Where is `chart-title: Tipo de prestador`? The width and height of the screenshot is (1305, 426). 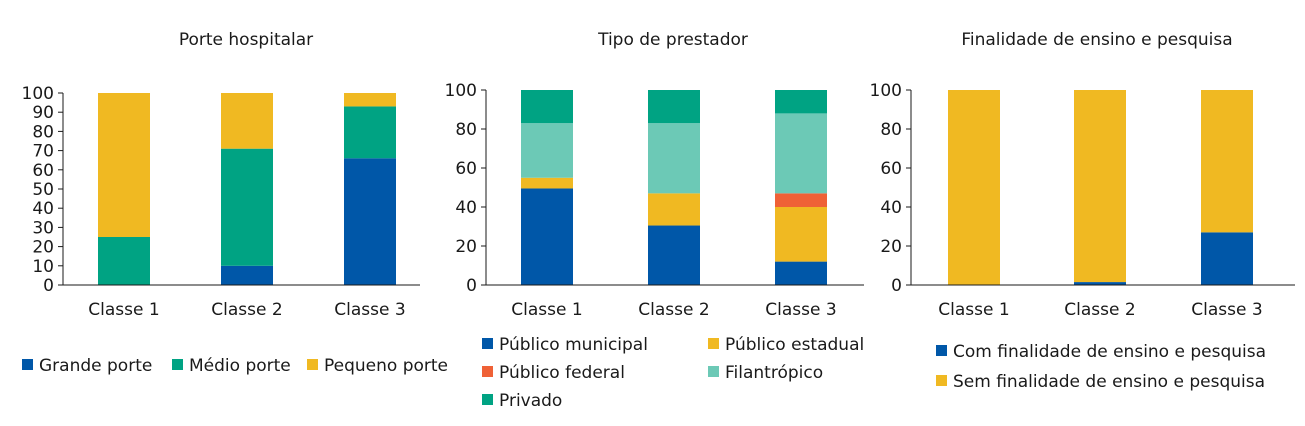
chart-title: Tipo de prestador is located at coordinates (672, 40).